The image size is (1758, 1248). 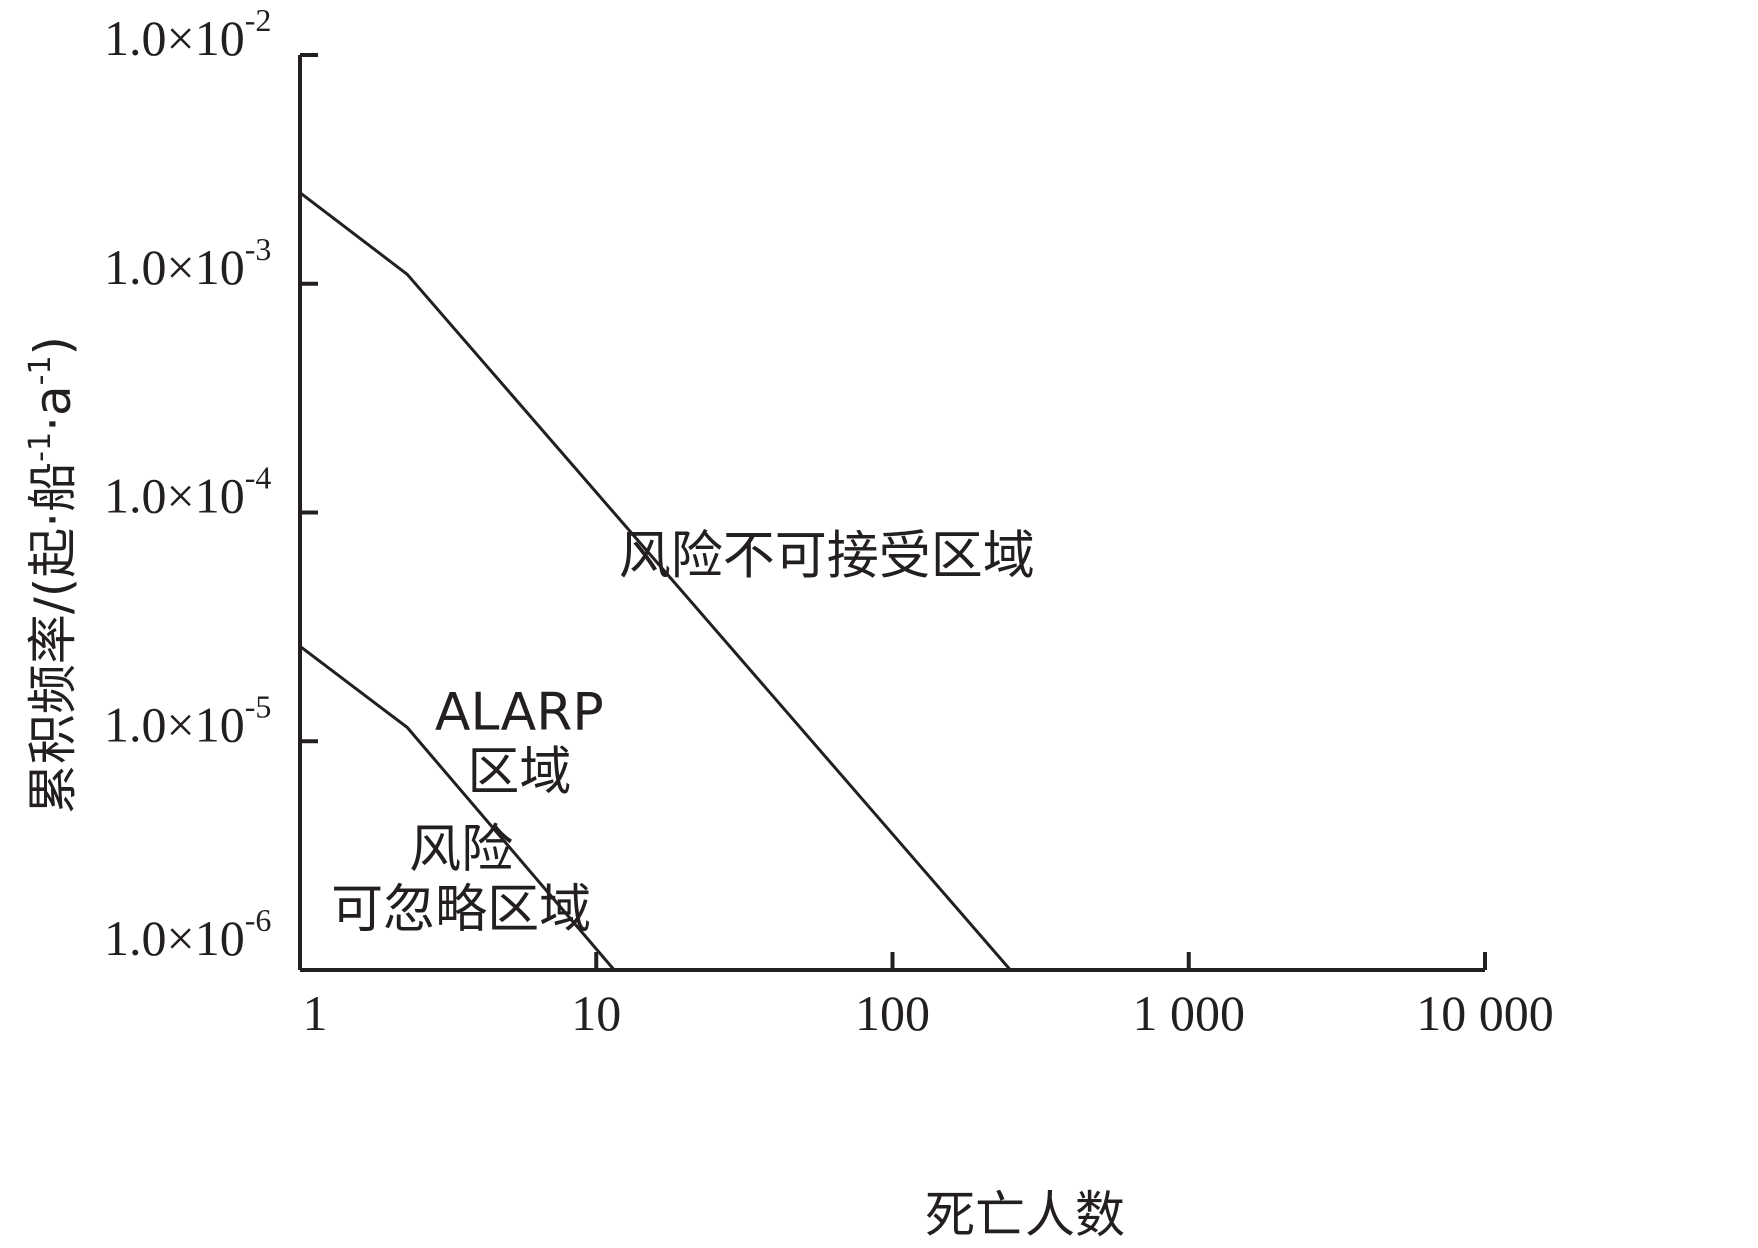 I want to click on region-label-line: ALARP, so click(x=519, y=712).